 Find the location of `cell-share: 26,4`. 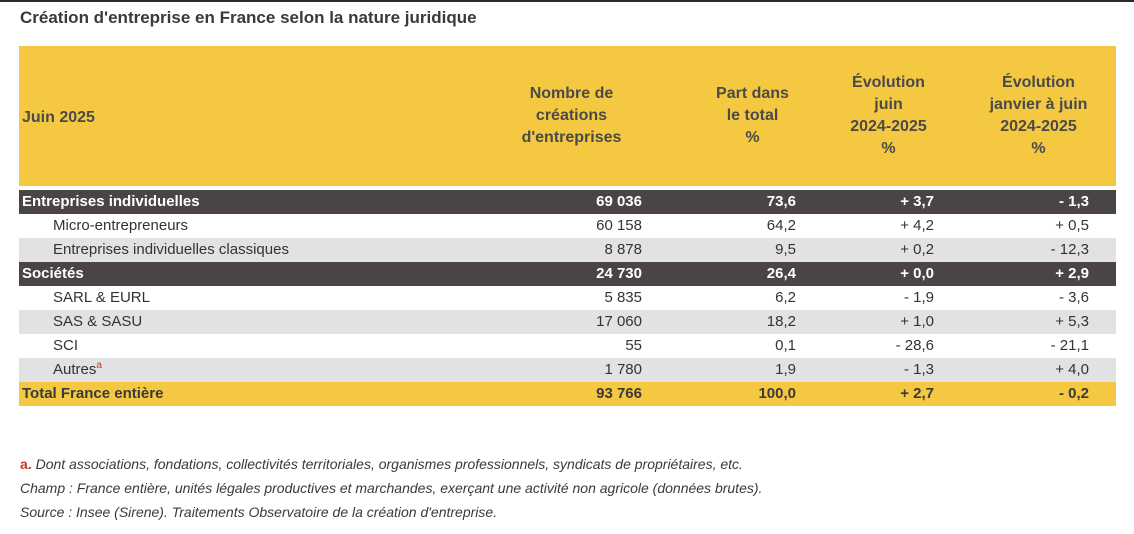

cell-share: 26,4 is located at coordinates (781, 273).